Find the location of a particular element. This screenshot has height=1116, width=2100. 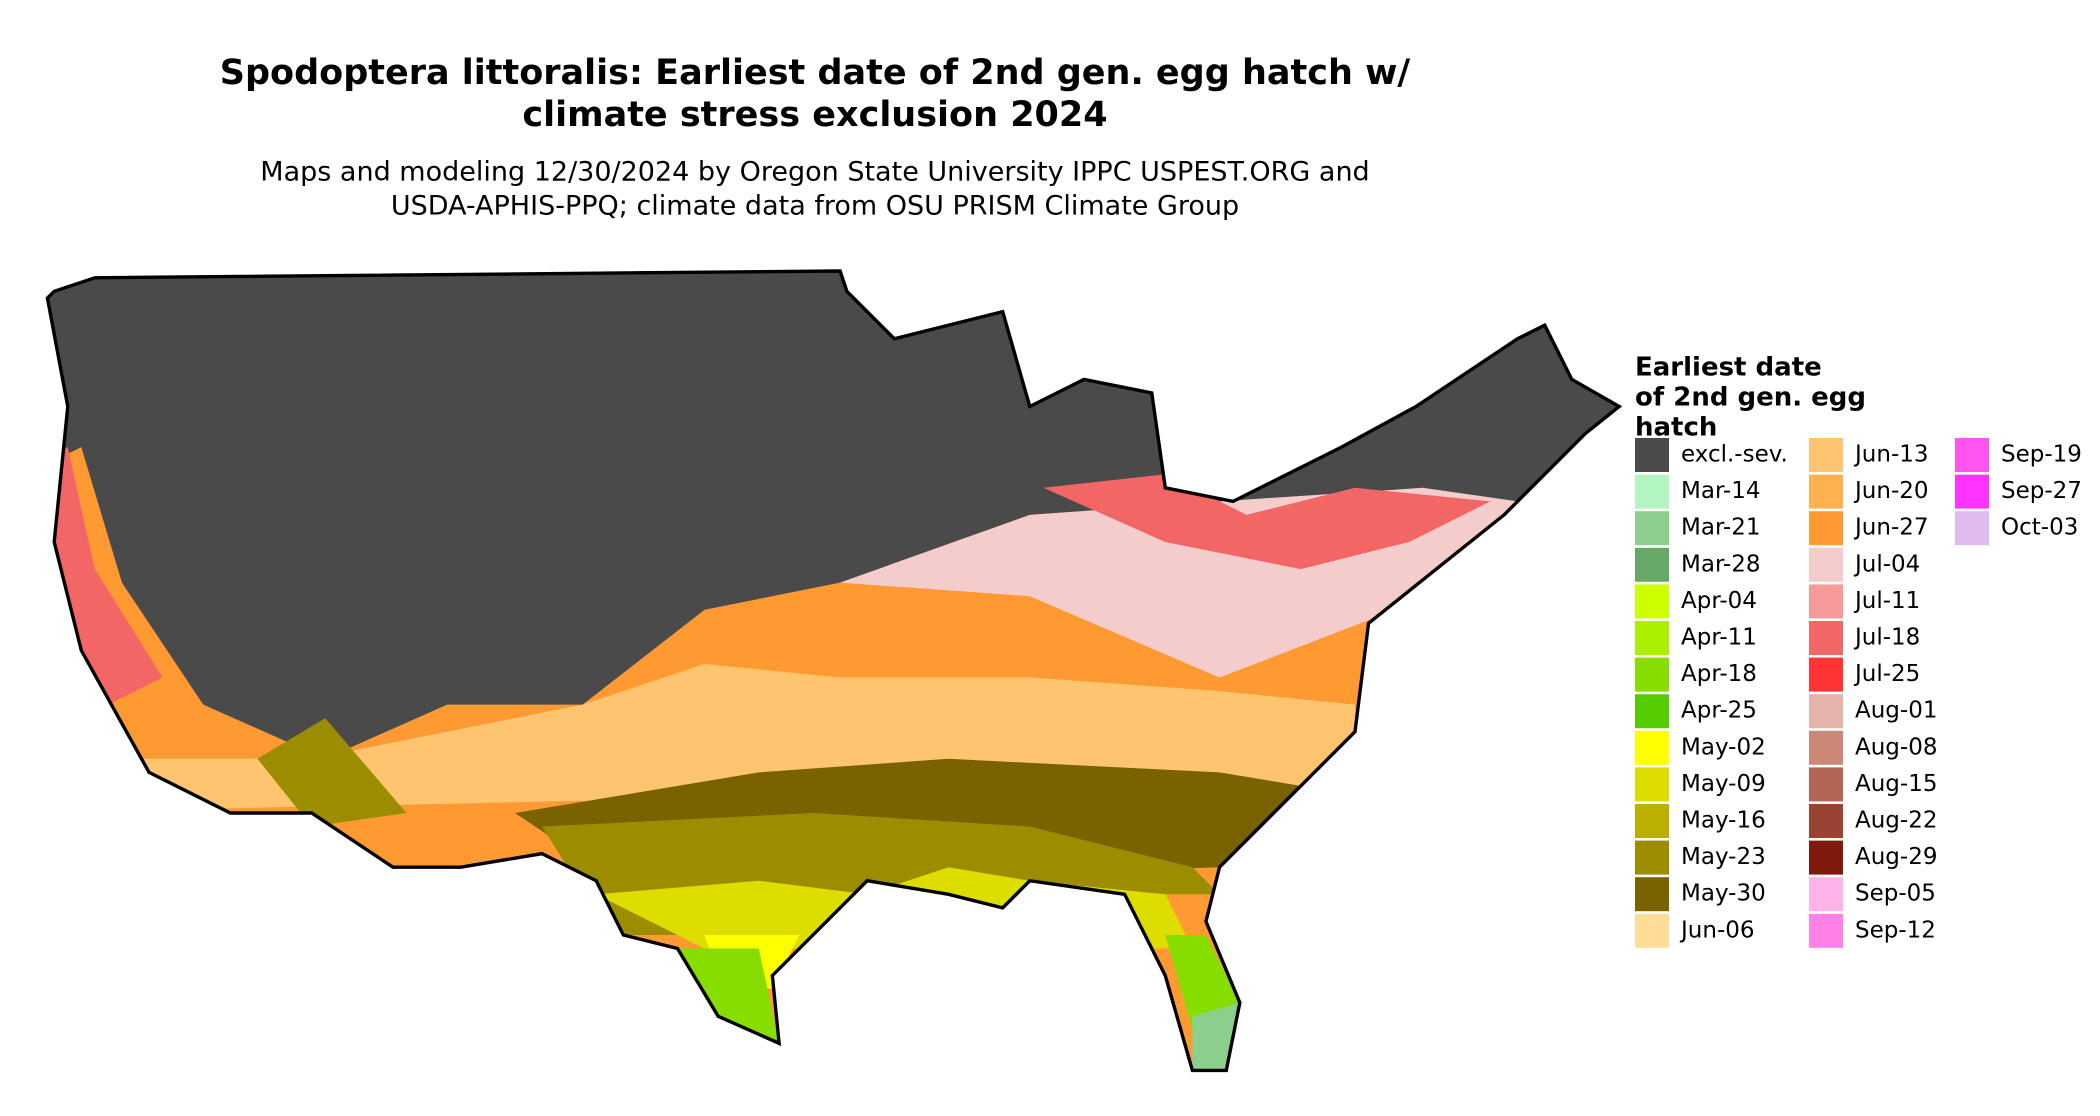

legend-label: Aug-29 is located at coordinates (1896, 857).